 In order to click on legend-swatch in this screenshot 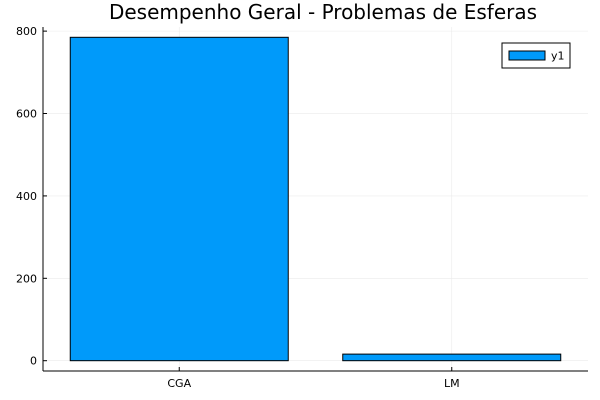, I will do `click(527, 55)`.